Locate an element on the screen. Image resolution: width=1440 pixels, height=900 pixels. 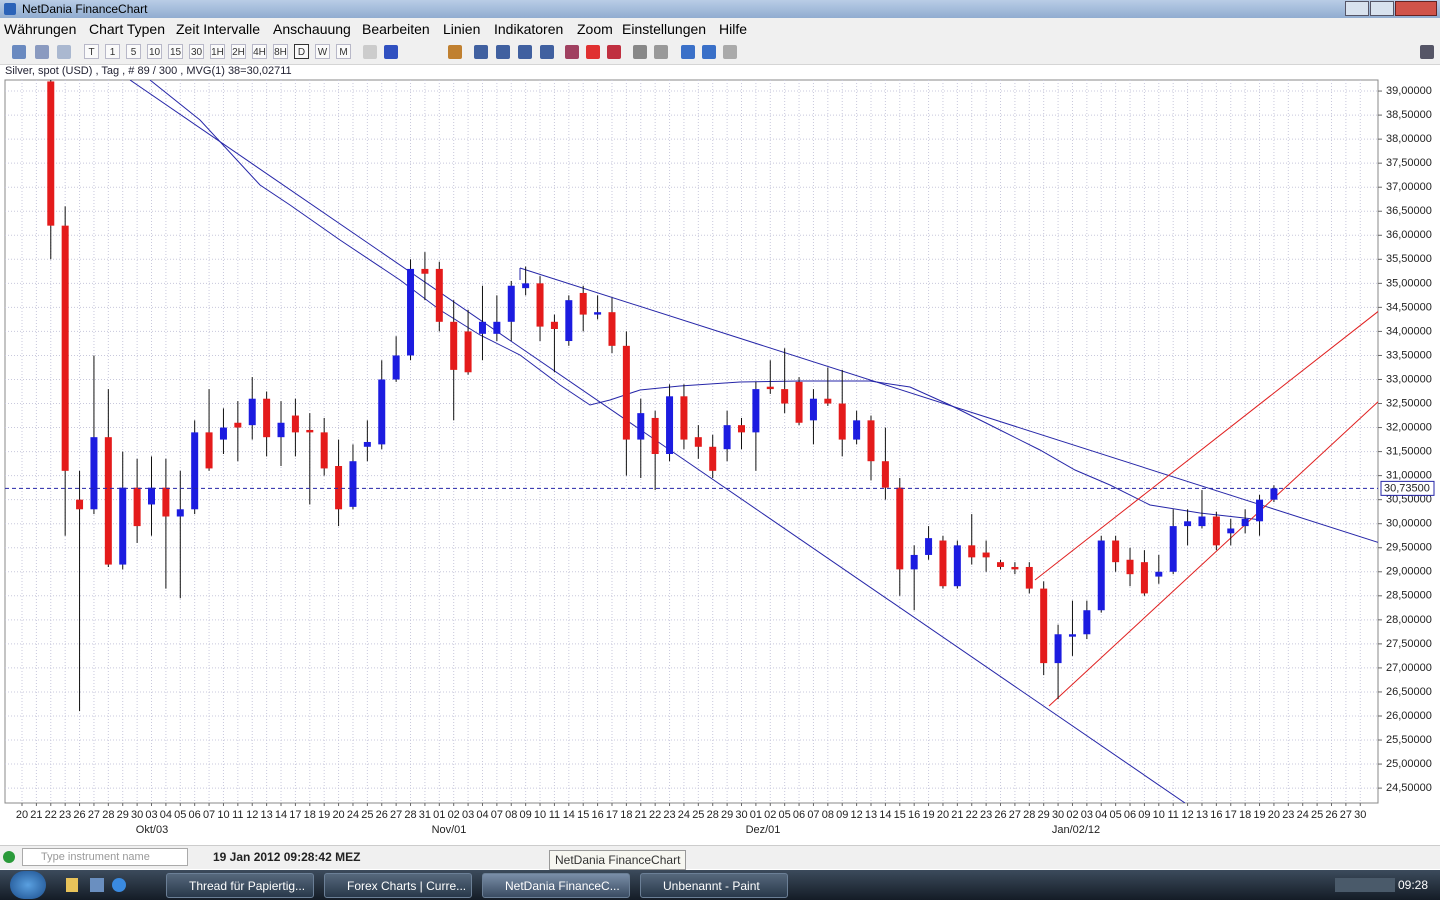
menu-item: Bearbeiten is located at coordinates (396, 29).